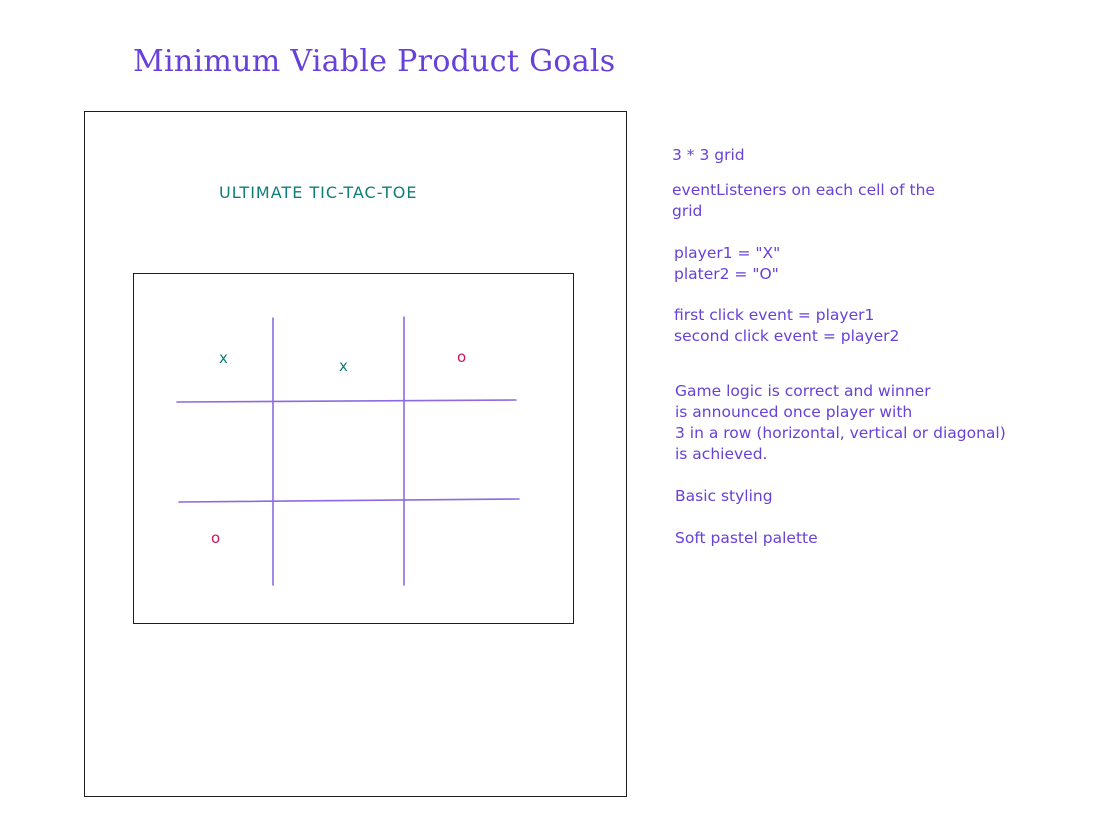  Describe the element at coordinates (223, 358) in the screenshot. I see `mark-x-cell-1-1: x` at that location.